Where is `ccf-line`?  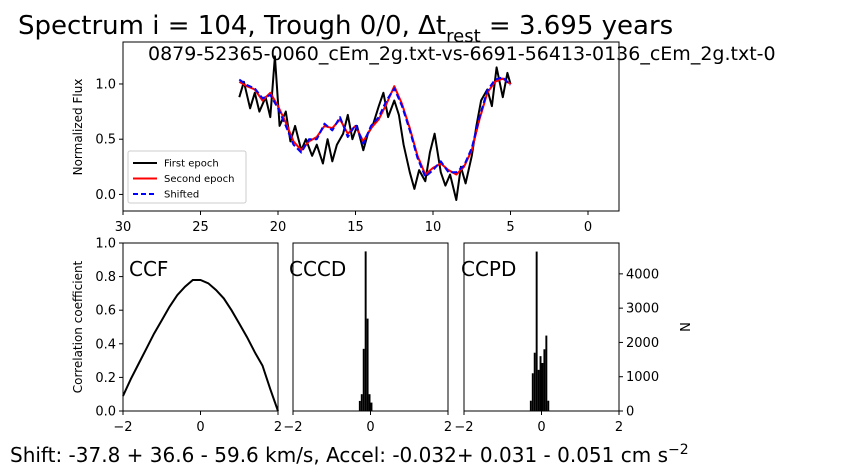
ccf-line is located at coordinates (200, 345).